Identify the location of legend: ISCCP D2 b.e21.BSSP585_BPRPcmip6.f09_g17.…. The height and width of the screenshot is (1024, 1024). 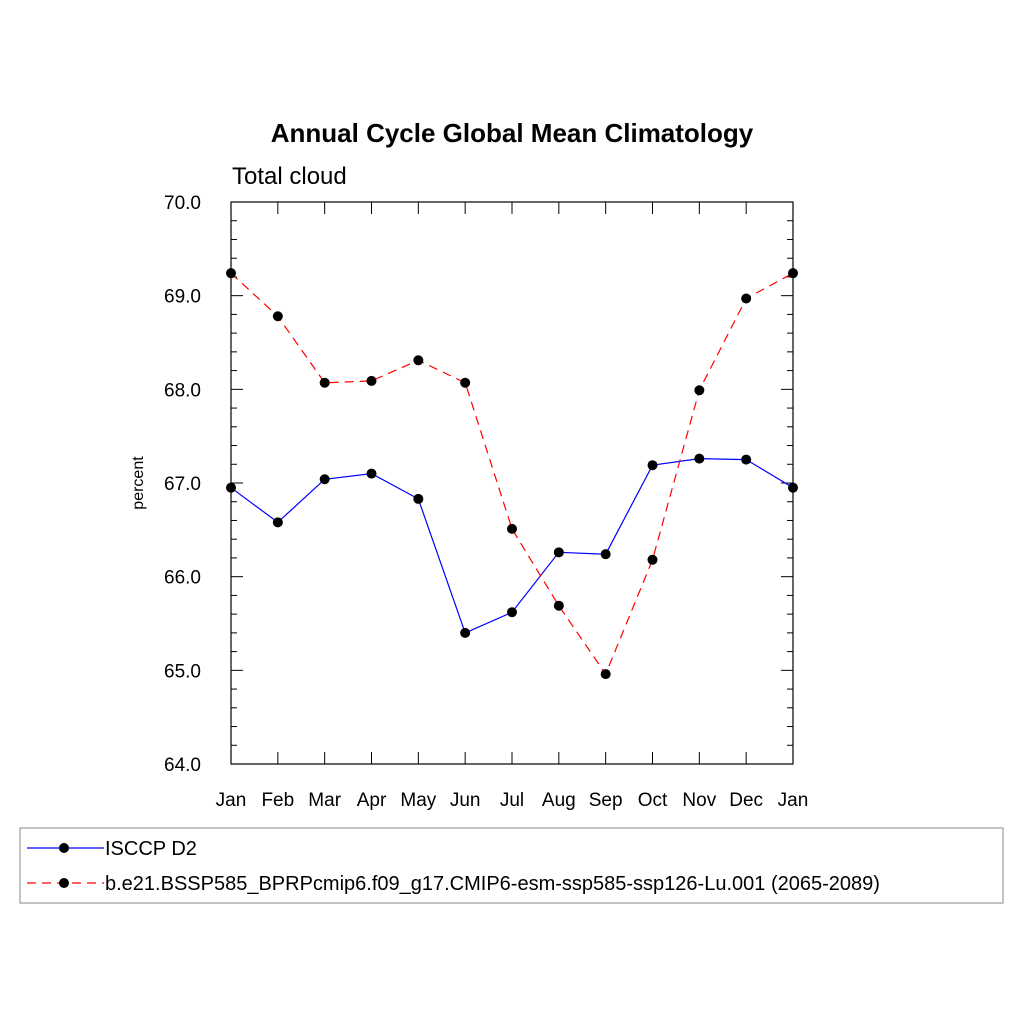
(511, 865).